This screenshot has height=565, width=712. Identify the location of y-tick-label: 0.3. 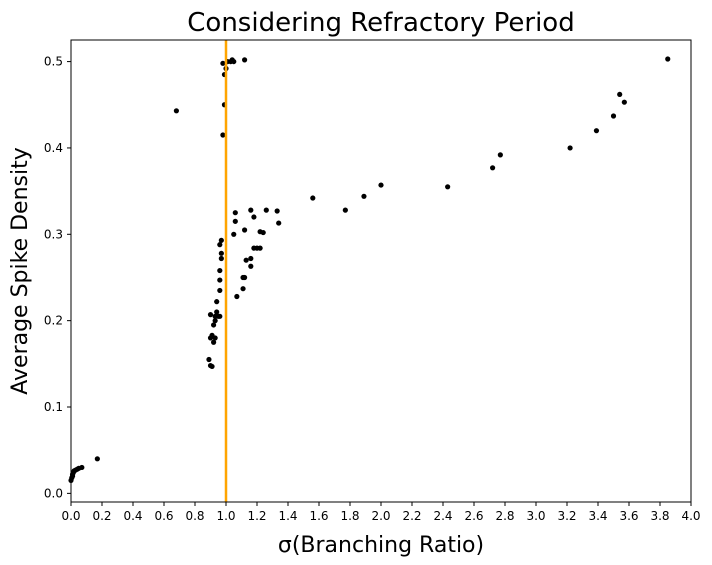
(53, 234).